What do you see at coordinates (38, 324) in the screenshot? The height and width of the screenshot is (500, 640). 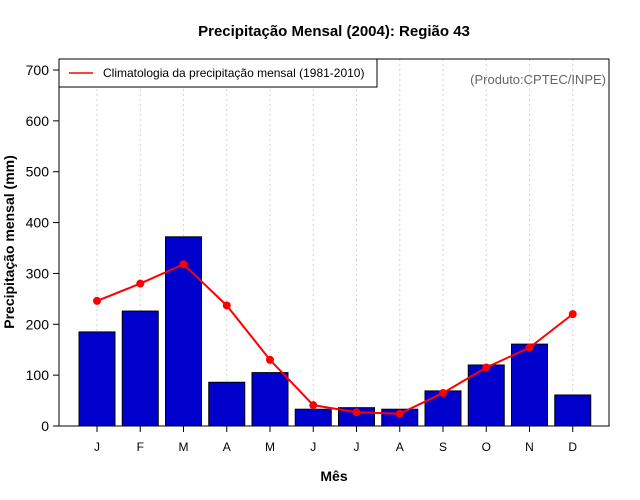 I see `y-tick-label-200: 200` at bounding box center [38, 324].